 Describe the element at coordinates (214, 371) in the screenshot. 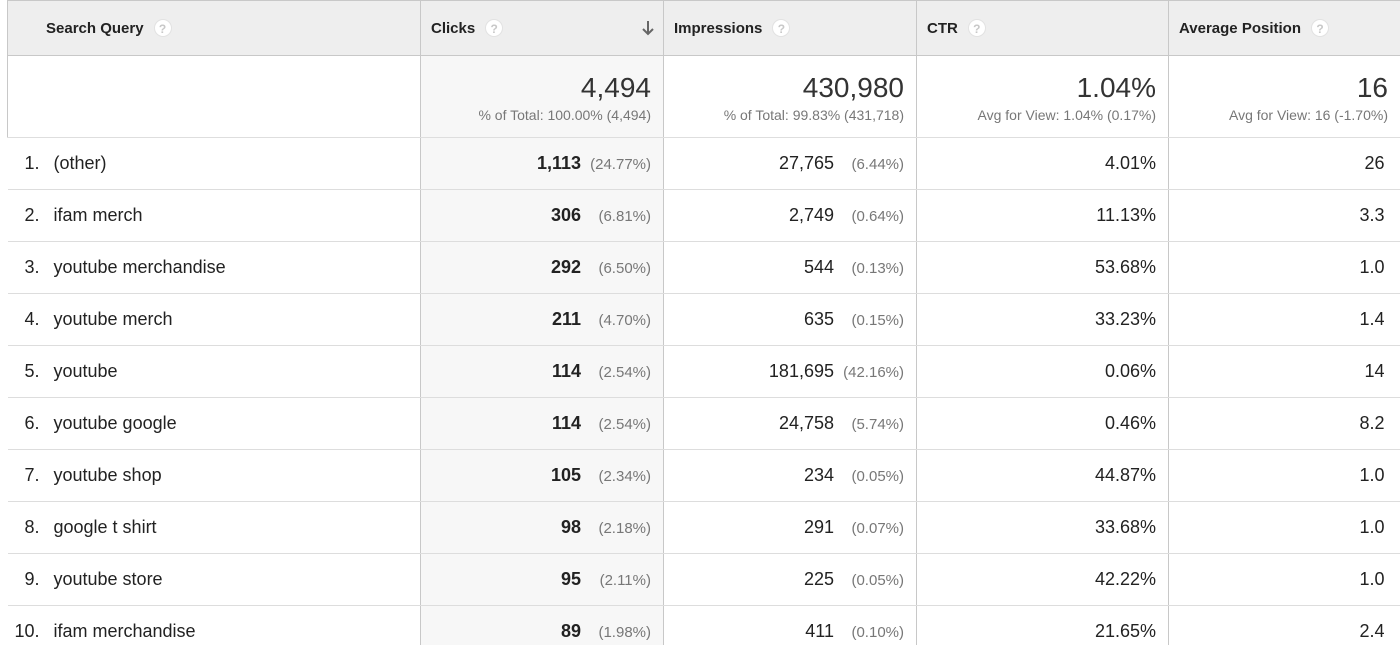

I see `query-cell: 5. youtube` at that location.